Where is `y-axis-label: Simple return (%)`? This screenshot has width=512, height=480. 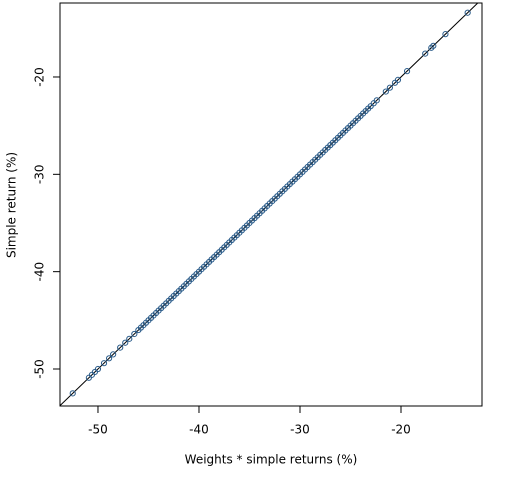 y-axis-label: Simple return (%) is located at coordinates (12, 205).